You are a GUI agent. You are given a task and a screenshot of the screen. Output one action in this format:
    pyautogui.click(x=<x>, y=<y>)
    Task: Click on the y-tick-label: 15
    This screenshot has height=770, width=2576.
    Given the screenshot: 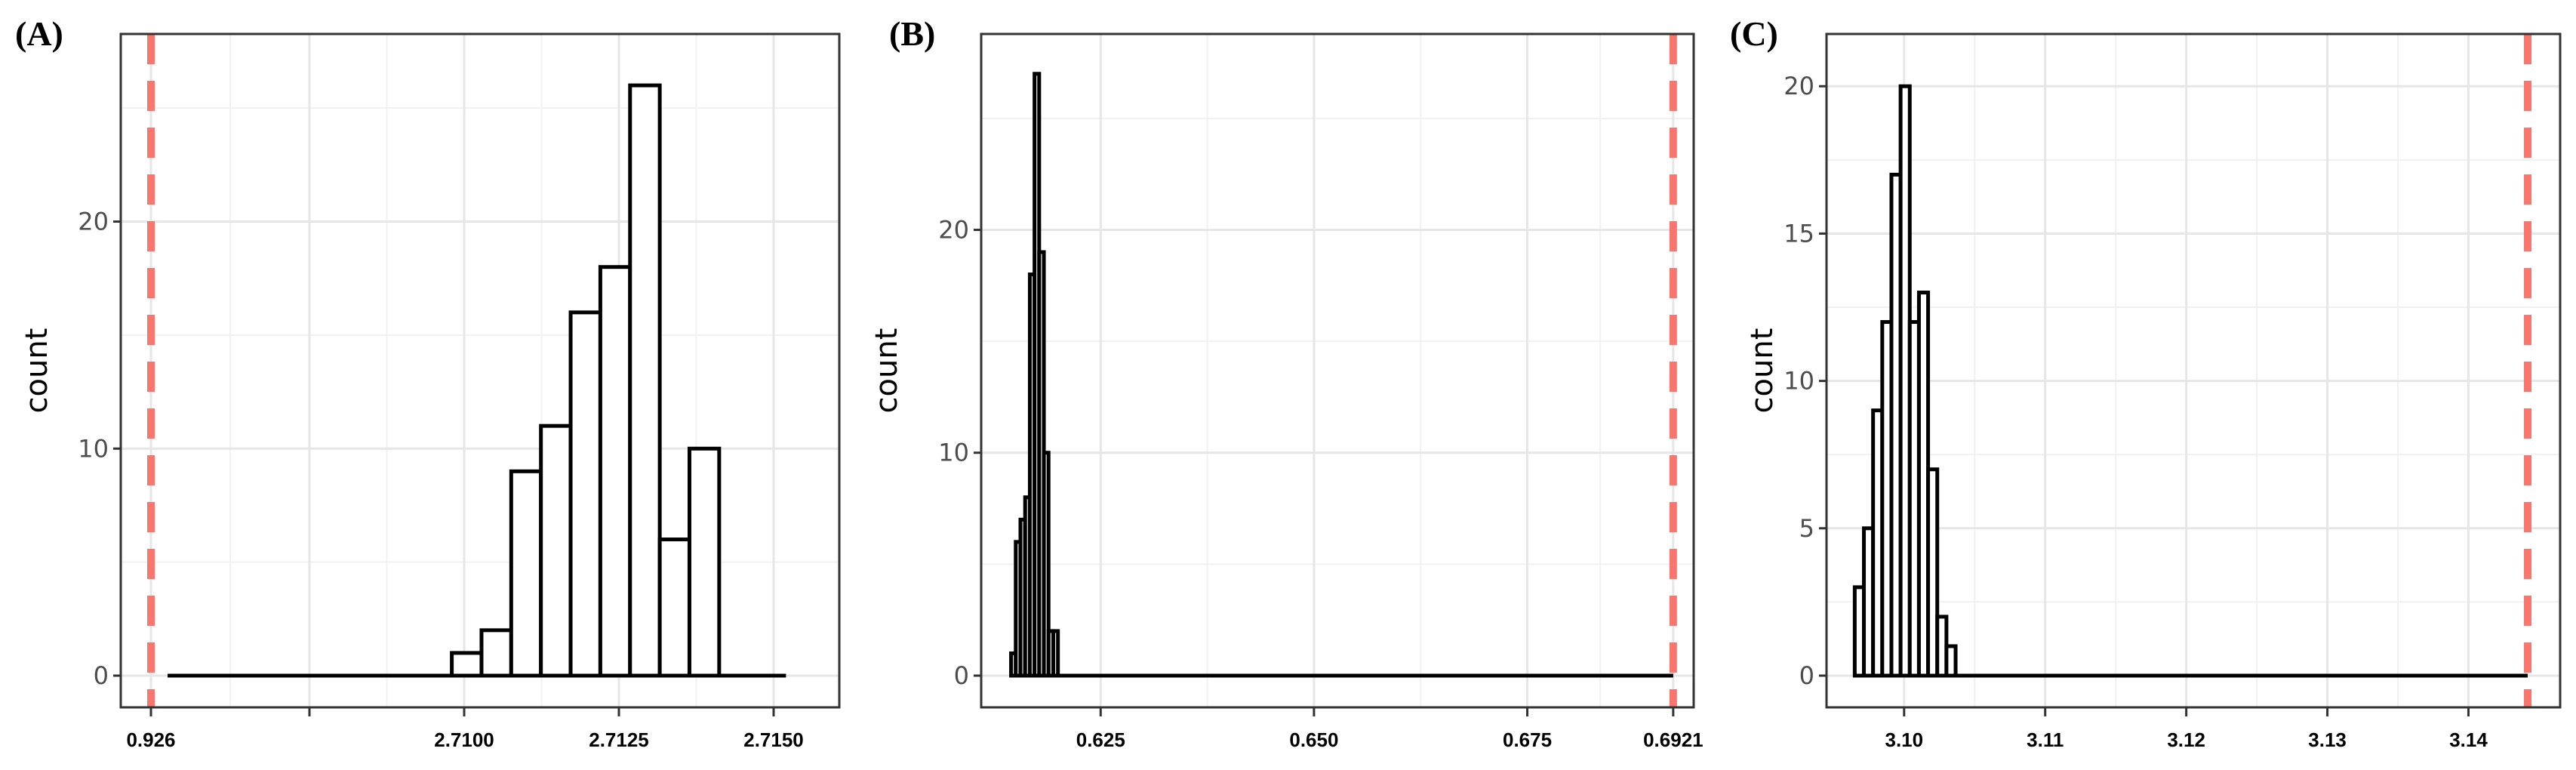 What is the action you would take?
    pyautogui.click(x=1799, y=233)
    